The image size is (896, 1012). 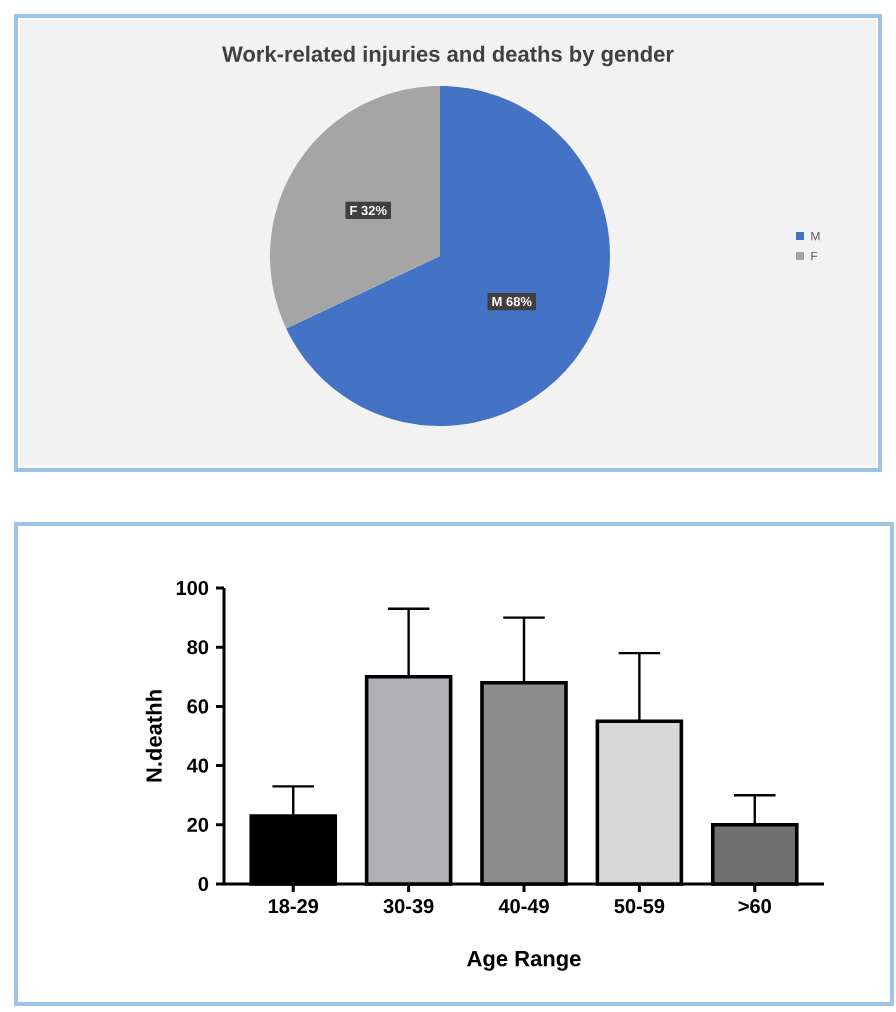 I want to click on x-tick-label: >60, so click(x=754, y=906).